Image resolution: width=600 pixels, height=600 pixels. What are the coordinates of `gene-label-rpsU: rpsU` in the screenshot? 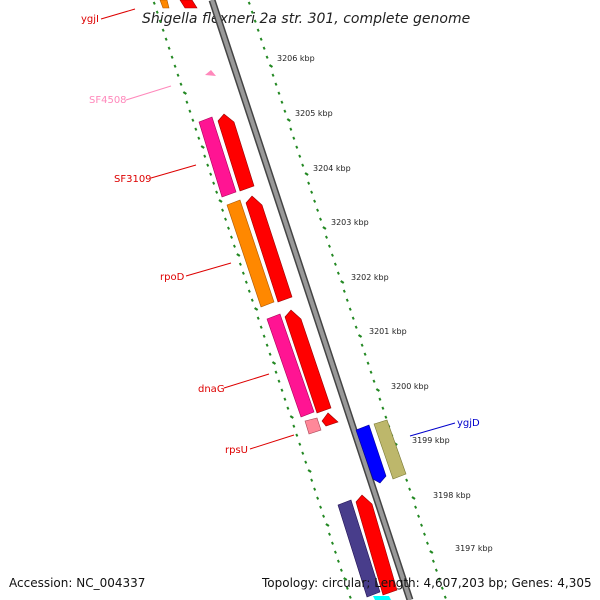 It's located at (236, 450).